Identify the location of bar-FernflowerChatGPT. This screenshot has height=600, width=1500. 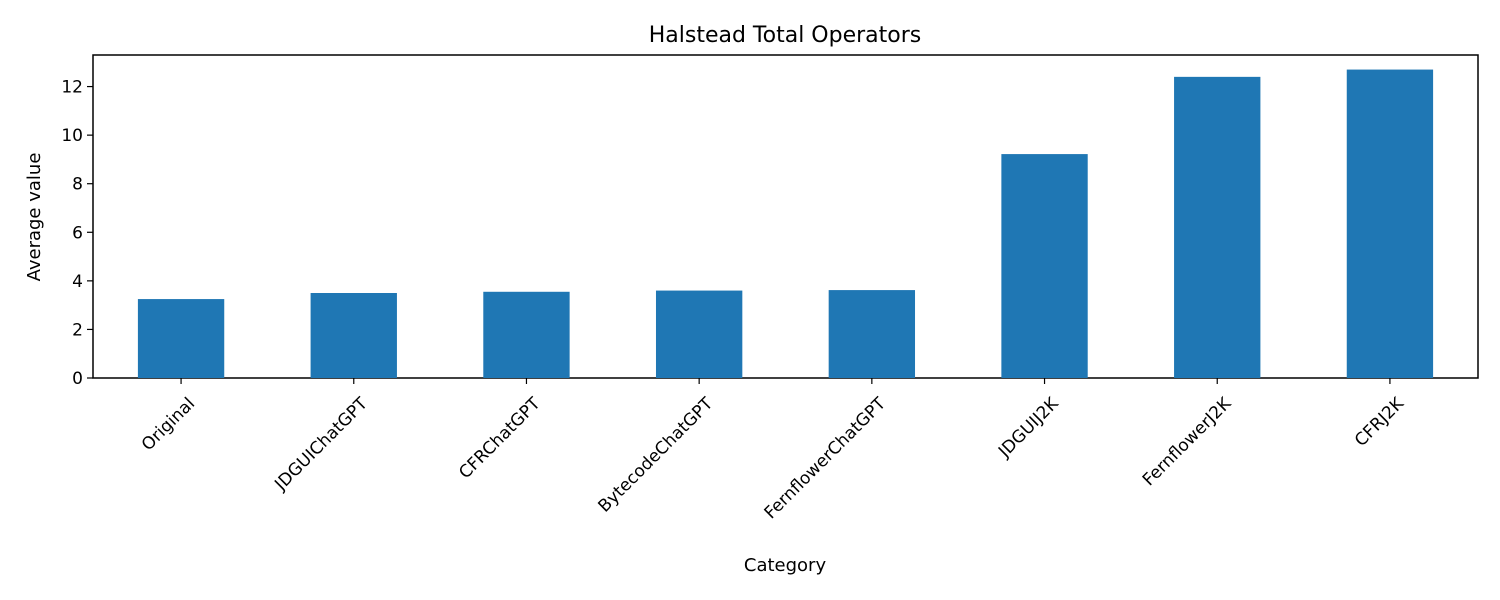
(872, 334).